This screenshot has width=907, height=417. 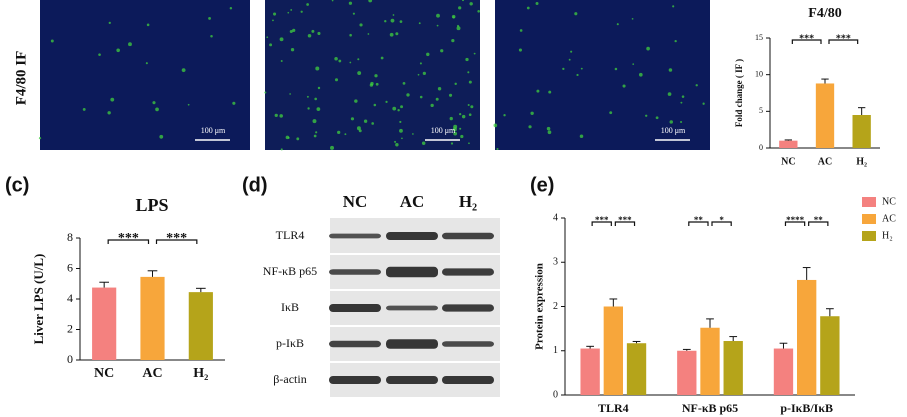 I want to click on y-axis-label: Protein expression, so click(x=540, y=306).